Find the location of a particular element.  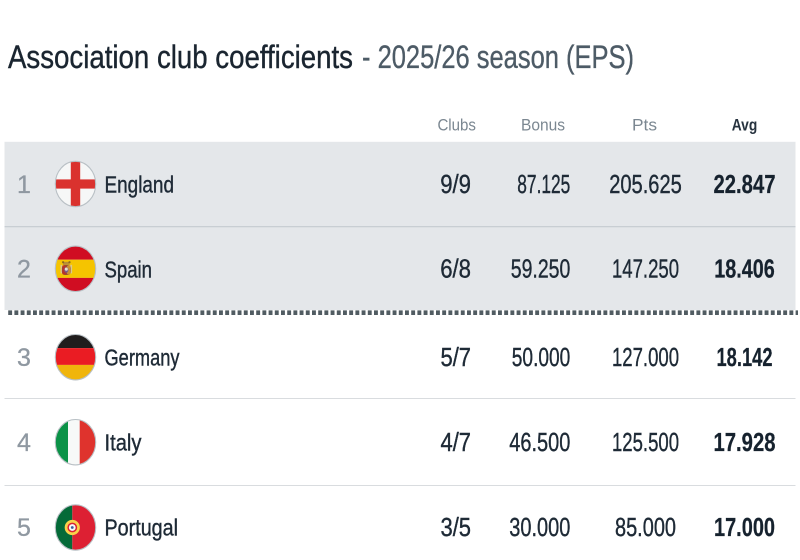

svg-text: Avg is located at coordinates (745, 126).